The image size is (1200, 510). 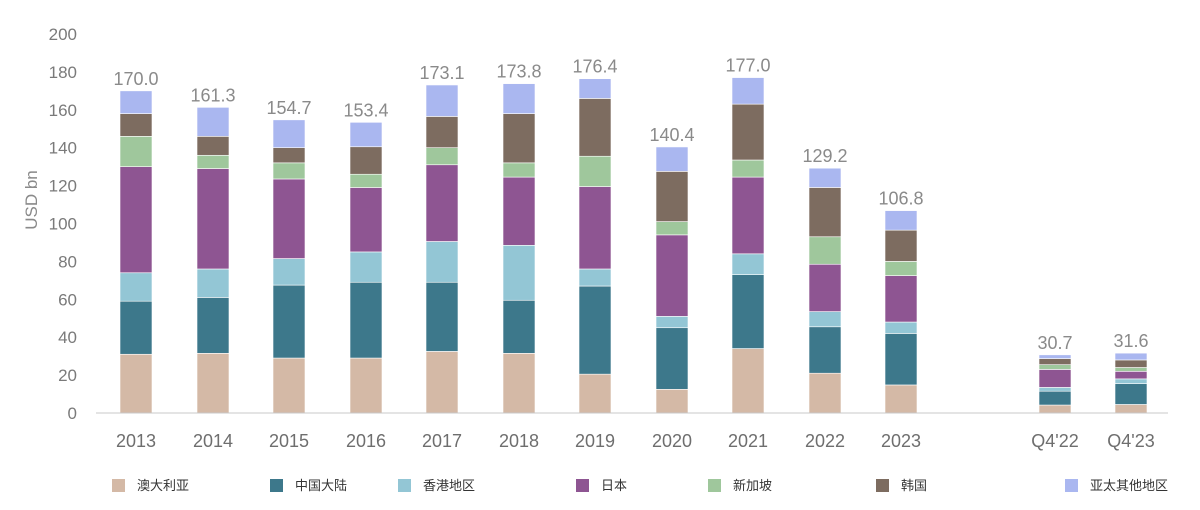 I want to click on total-label: 170.0, so click(x=135, y=79).